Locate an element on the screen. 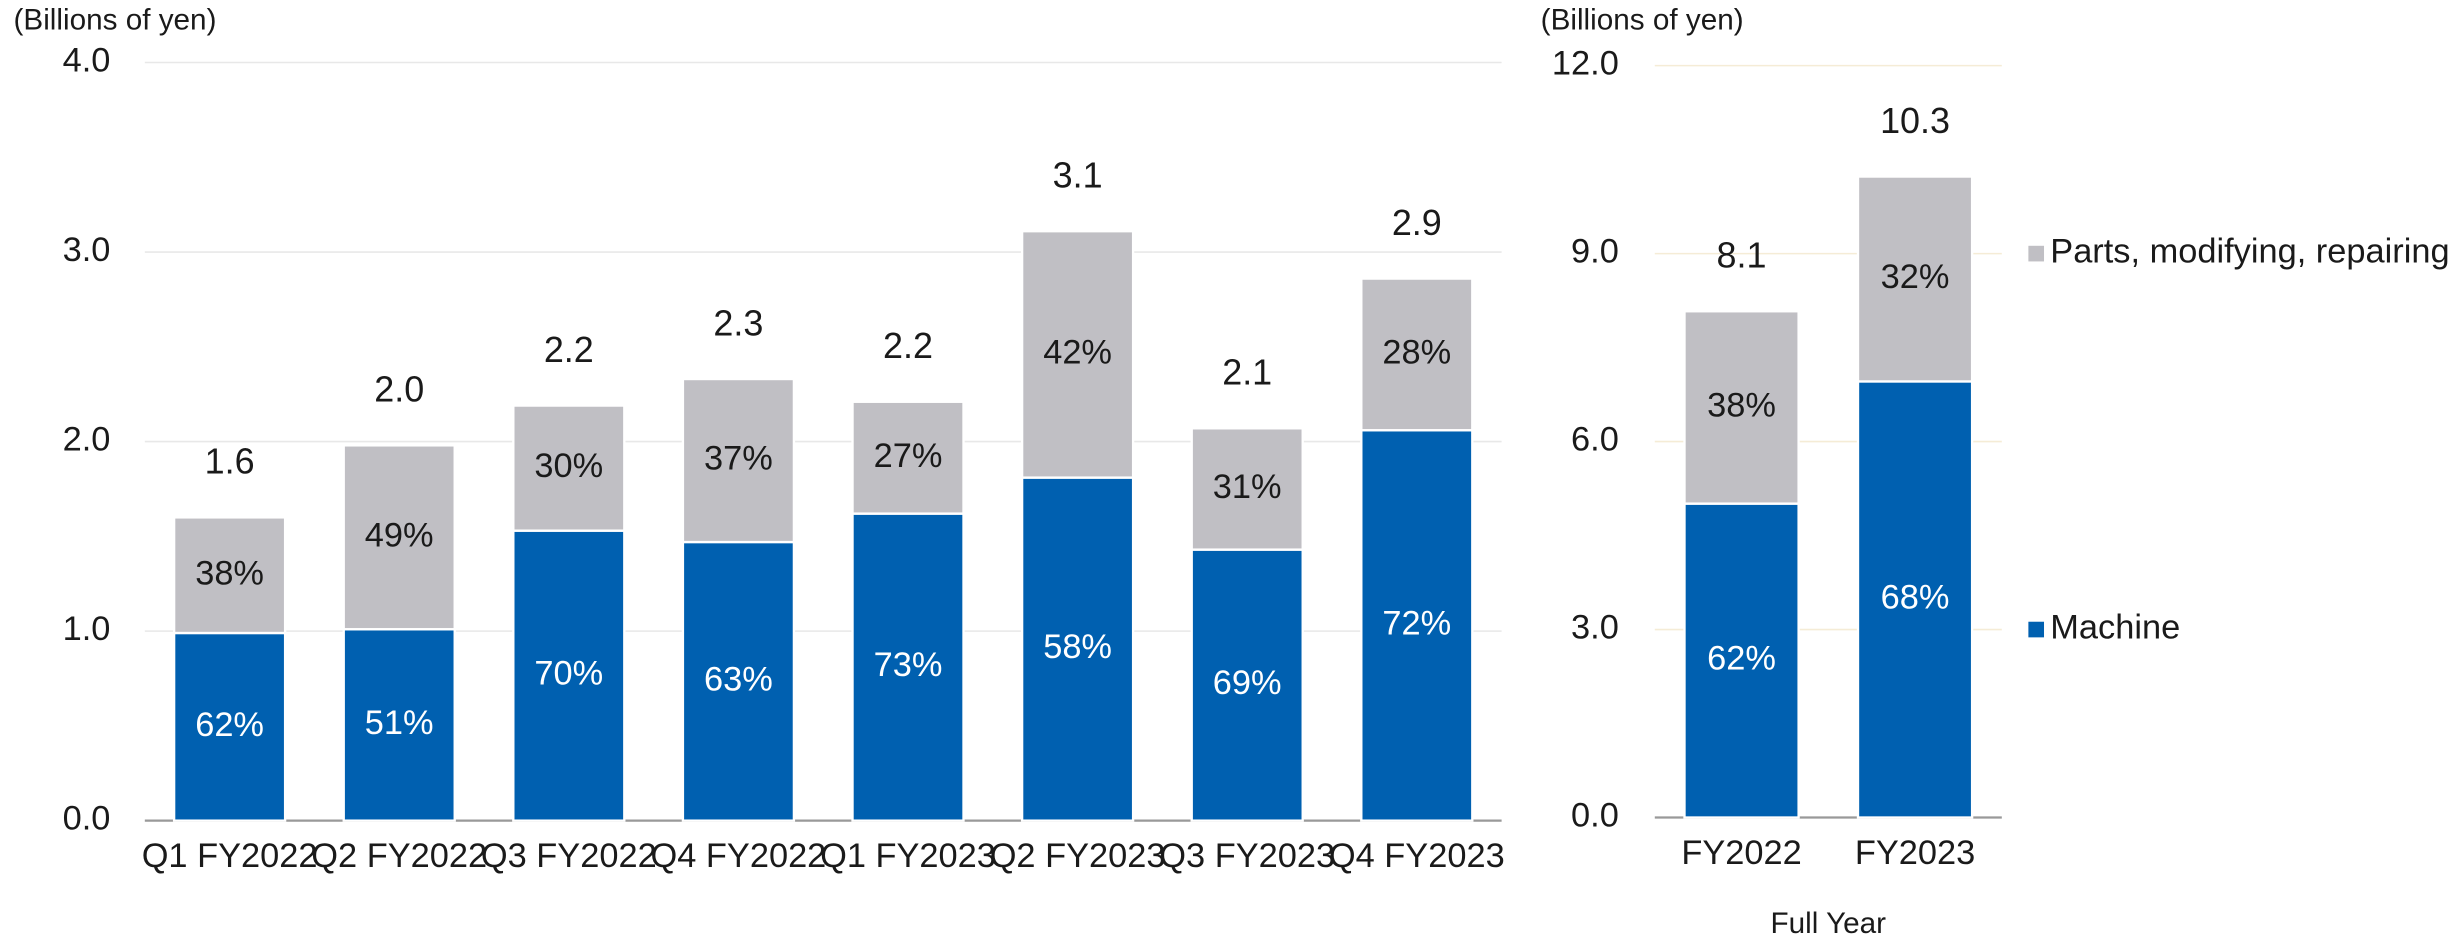 The height and width of the screenshot is (941, 2453). total-label: 2.0 is located at coordinates (399, 389).